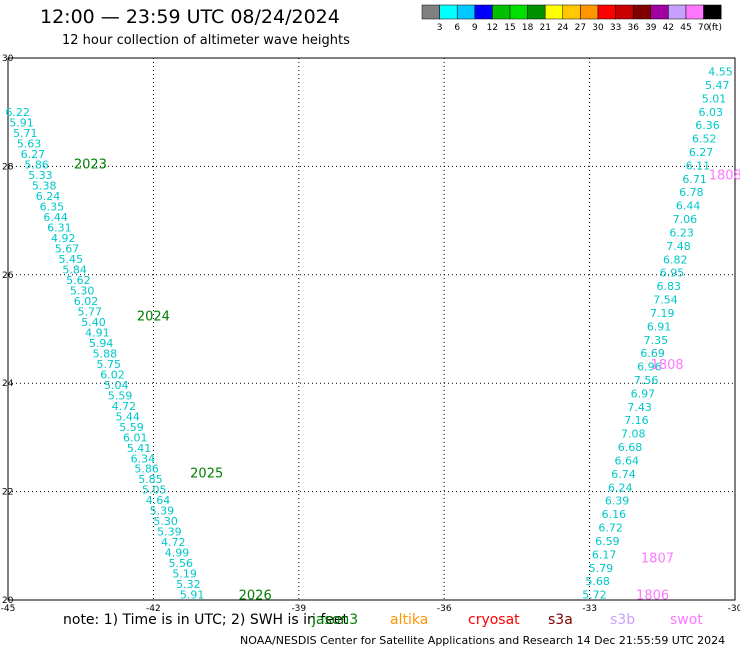 This screenshot has width=740, height=650. Describe the element at coordinates (78, 280) in the screenshot. I see `data-point-label: 5.62` at that location.